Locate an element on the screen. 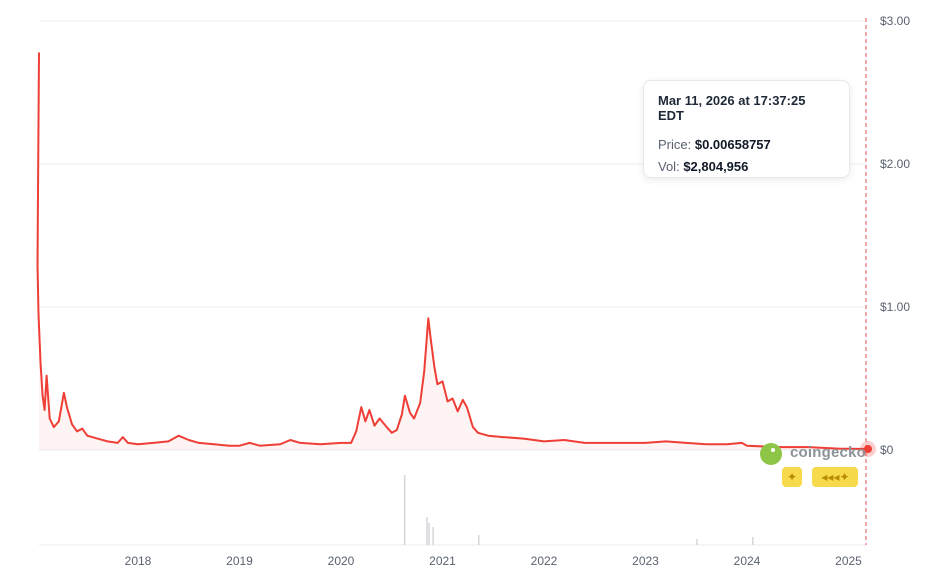  x-tick-label: 2023 is located at coordinates (645, 561).